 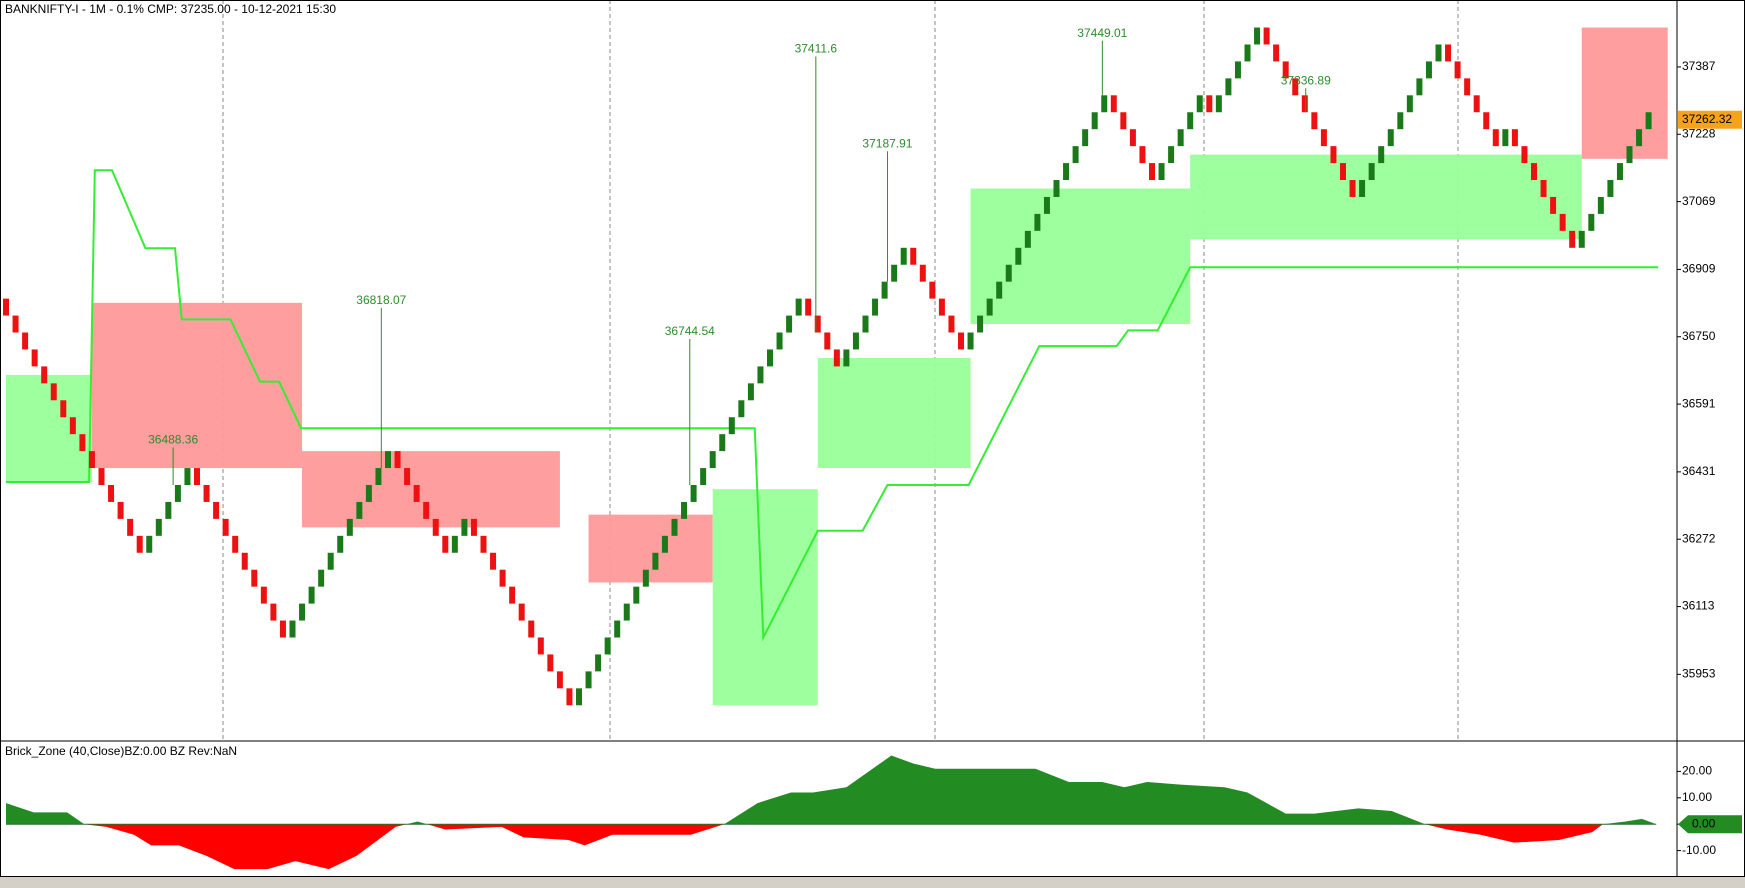 I want to click on y-tick-label: 36272, so click(x=1699, y=538).